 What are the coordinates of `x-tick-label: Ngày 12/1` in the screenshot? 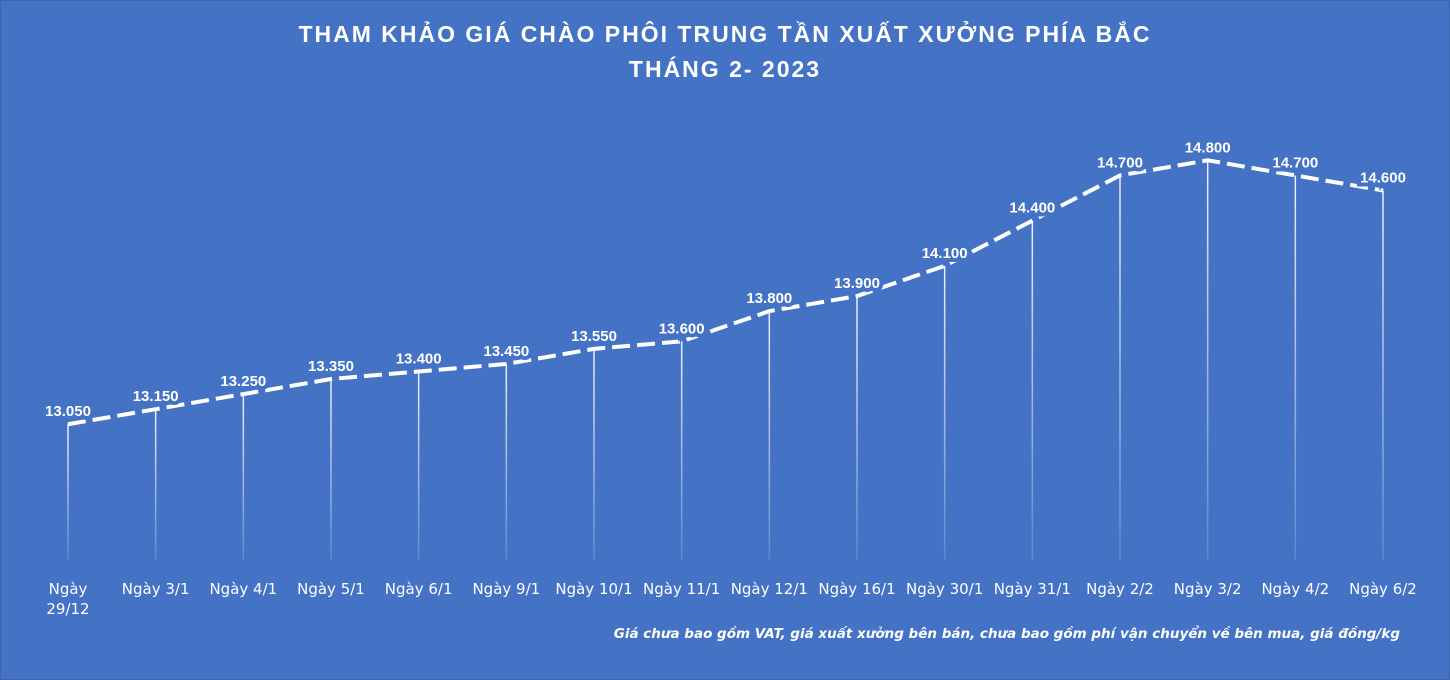 It's located at (769, 589).